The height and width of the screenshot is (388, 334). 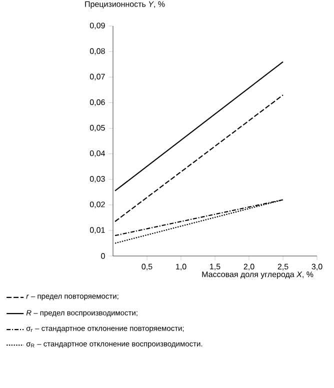 I want to click on y-tick-label: 0,04, so click(x=97, y=154).